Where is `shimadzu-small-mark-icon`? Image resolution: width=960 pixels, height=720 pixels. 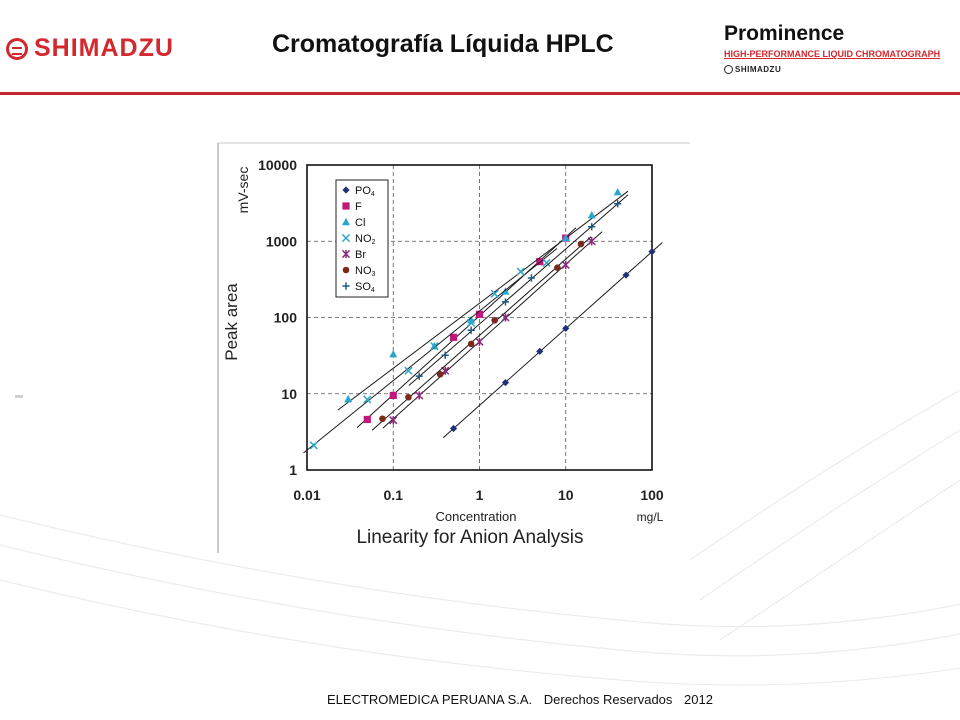
shimadzu-small-mark-icon is located at coordinates (728, 69).